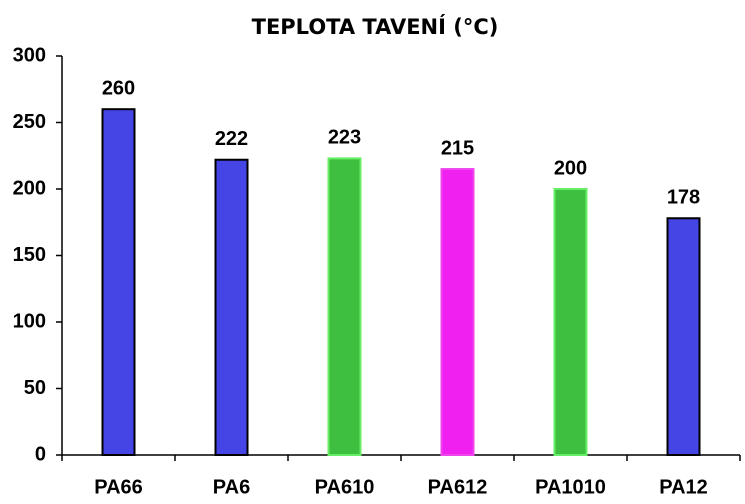 This screenshot has width=745, height=504. Describe the element at coordinates (29, 55) in the screenshot. I see `y-tick-label: 300` at that location.